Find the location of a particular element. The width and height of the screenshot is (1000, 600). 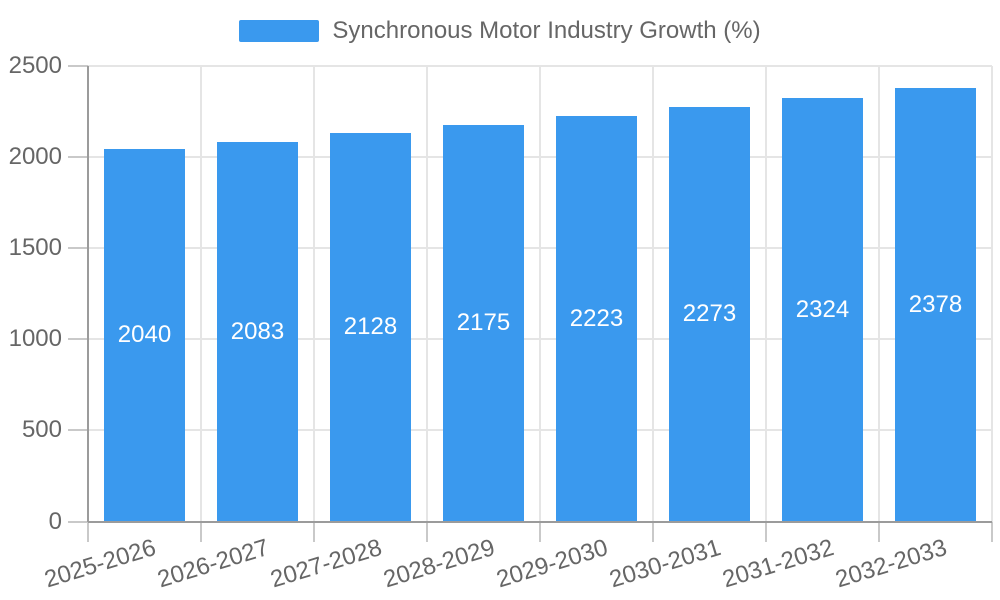

bar-value-label: 2273 is located at coordinates (709, 314).